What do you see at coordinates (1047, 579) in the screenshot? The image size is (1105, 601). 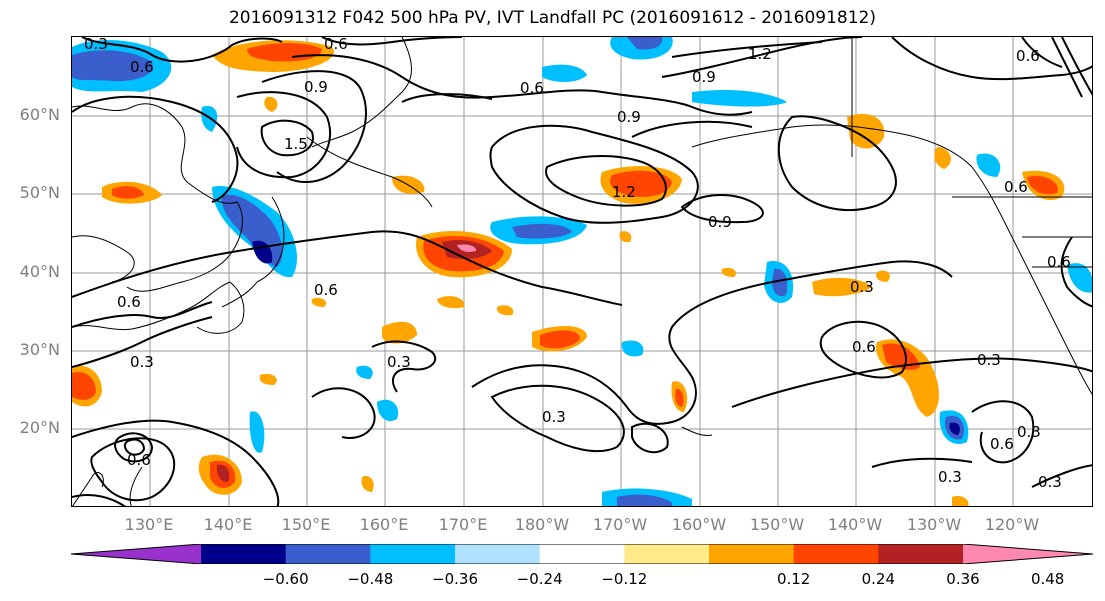 I see `colorbar-tick-label: 0.48` at bounding box center [1047, 579].